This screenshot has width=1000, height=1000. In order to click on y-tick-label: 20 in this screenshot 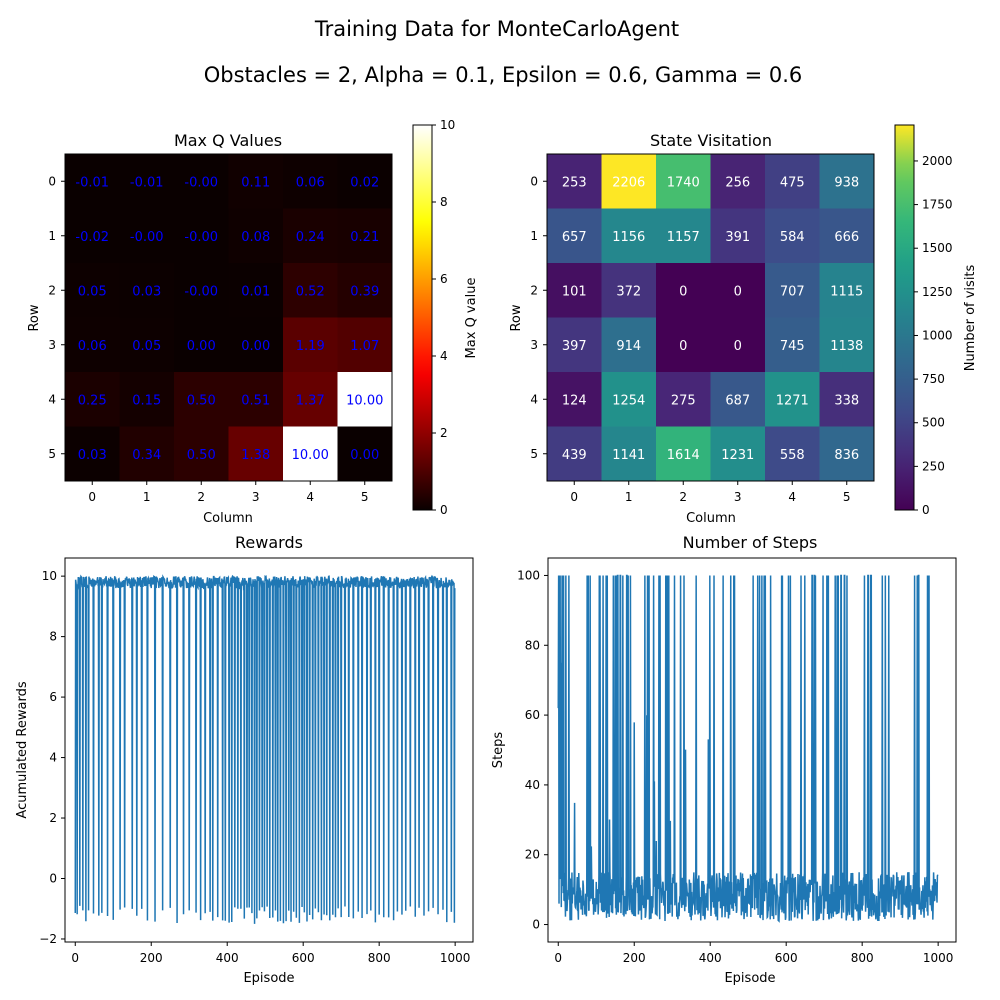, I will do `click(532, 855)`.